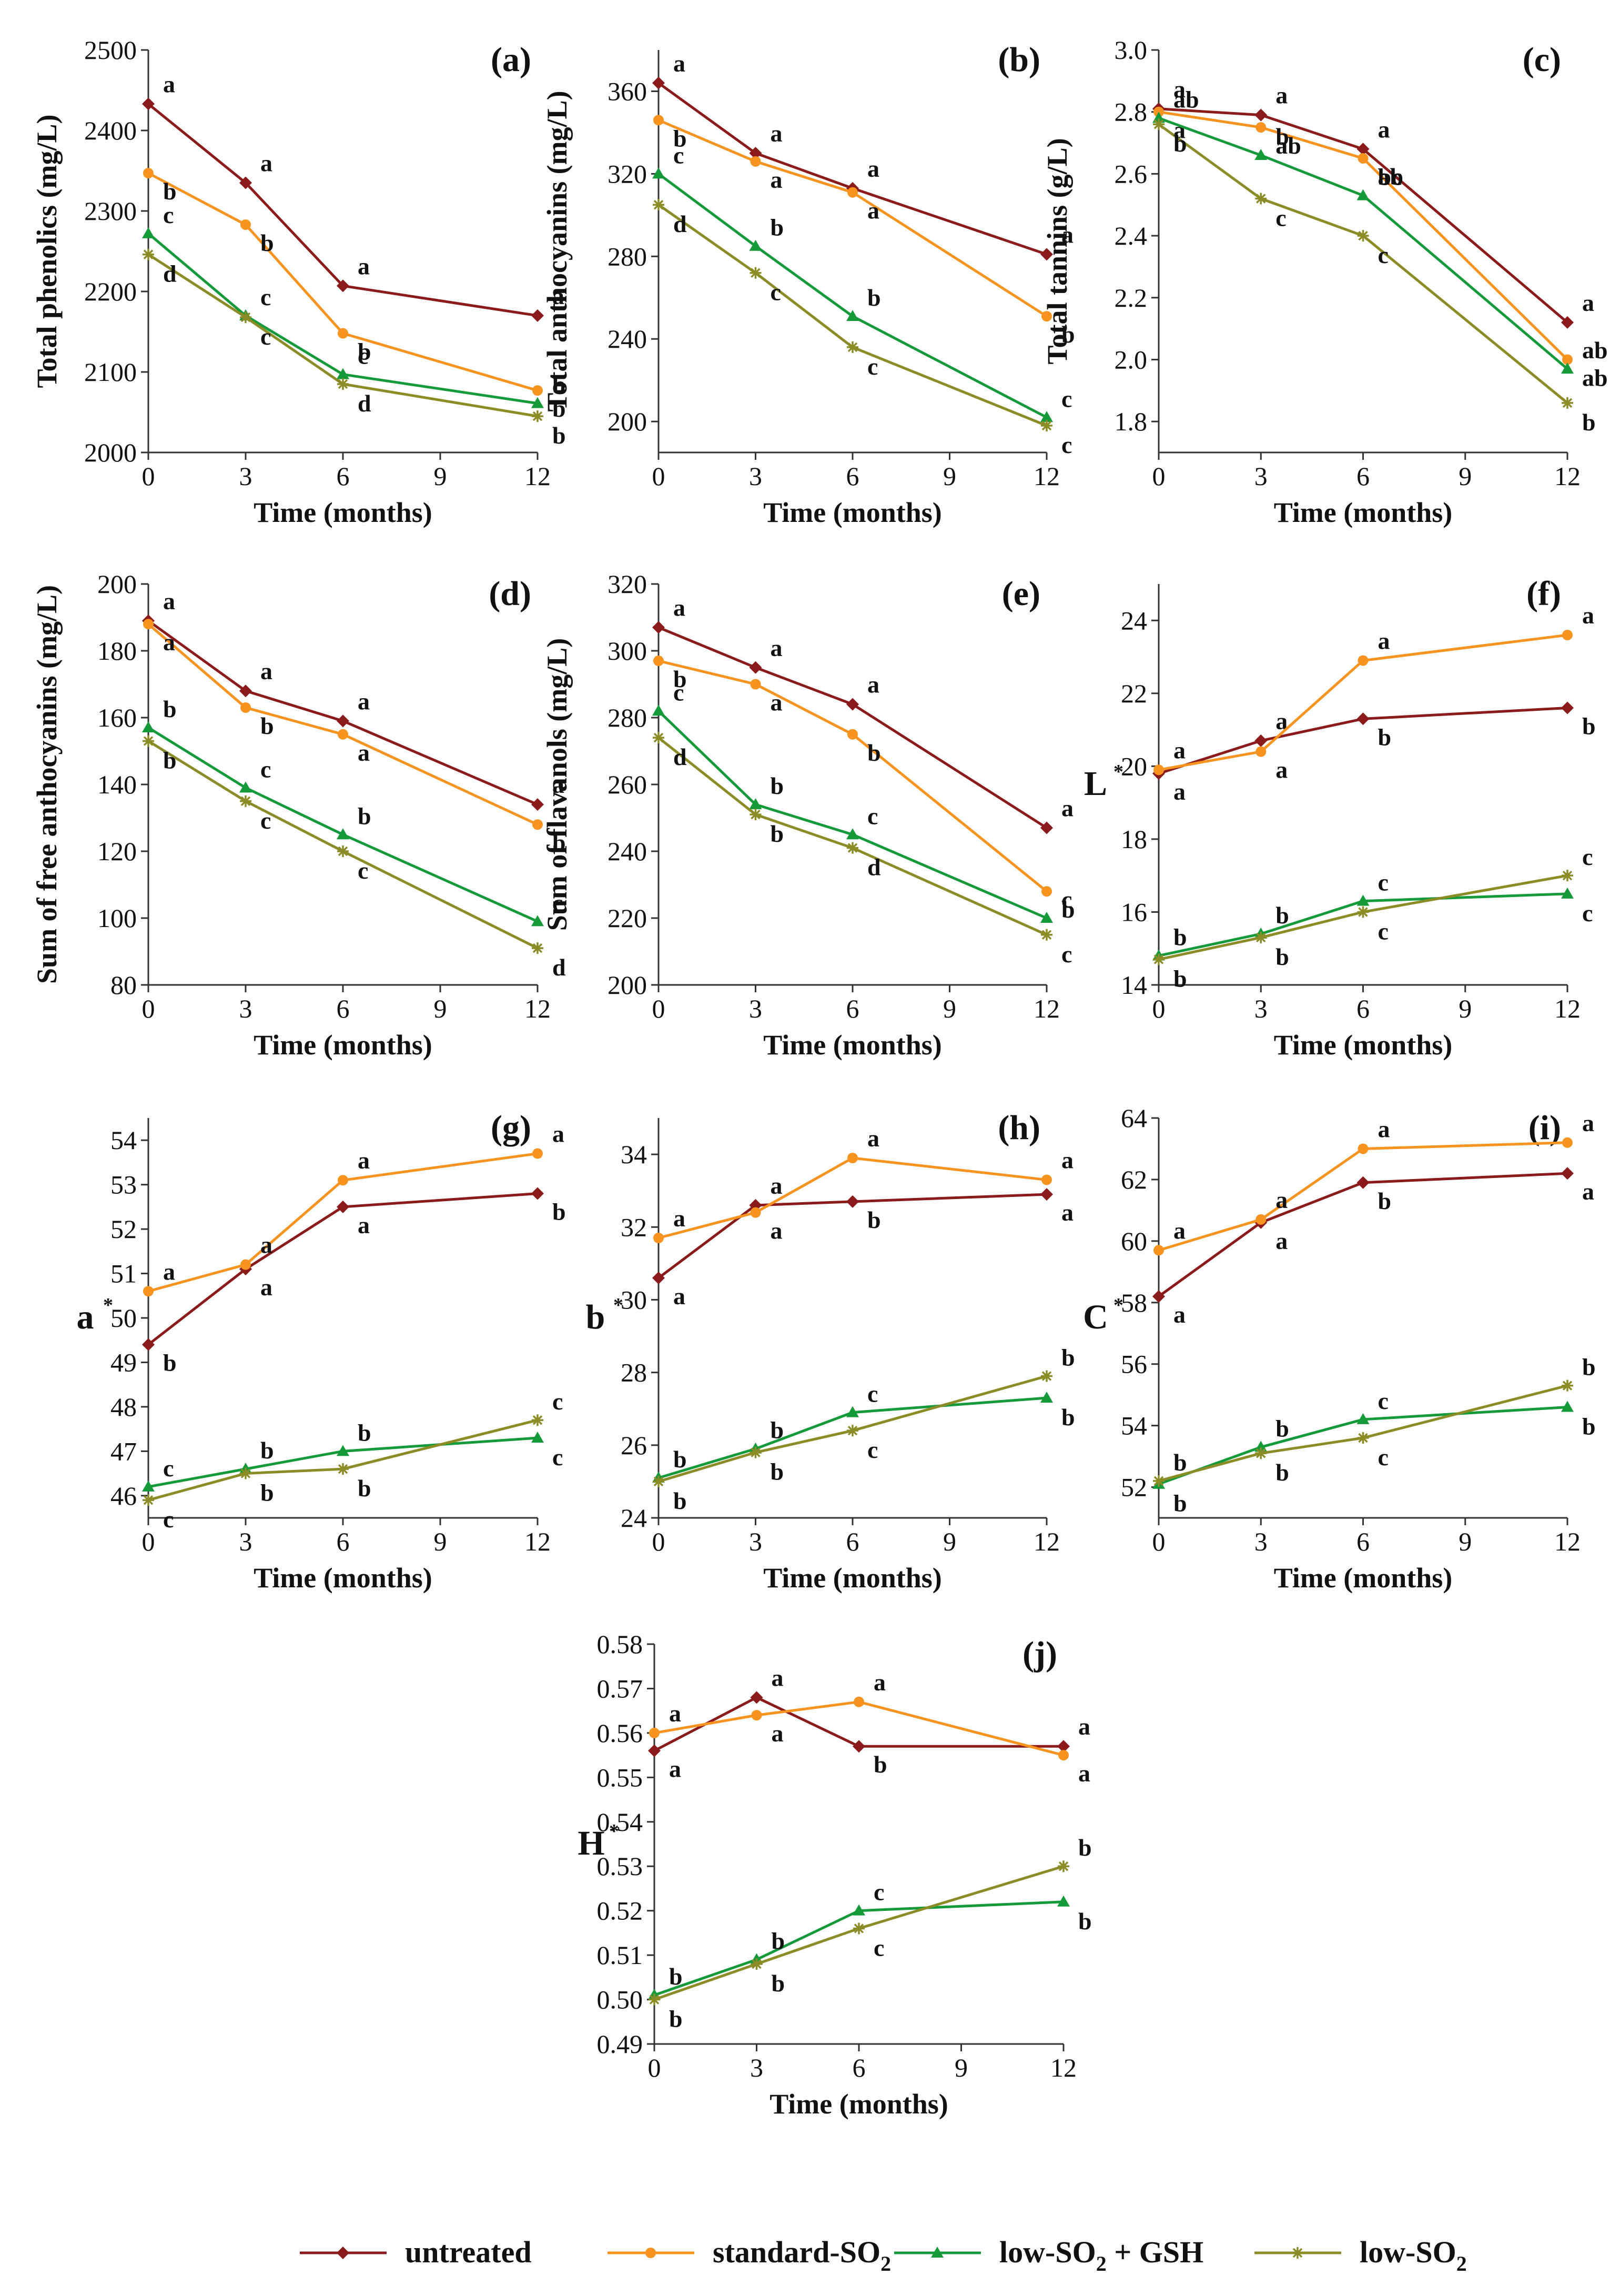 This screenshot has height=2296, width=1610. I want to click on y-tick-label: 100, so click(117, 918).